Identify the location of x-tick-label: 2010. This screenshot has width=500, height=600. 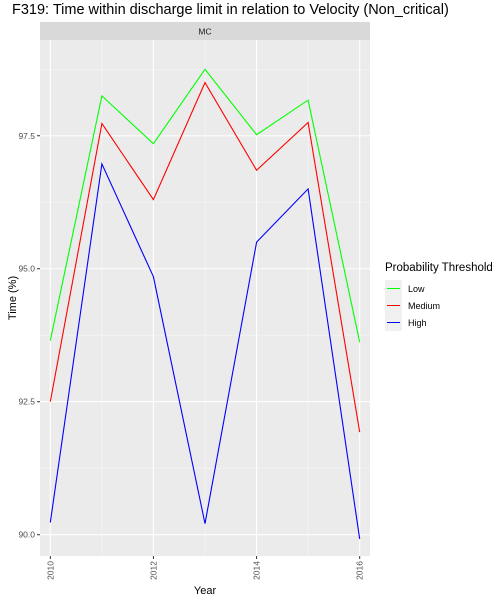
(50, 570).